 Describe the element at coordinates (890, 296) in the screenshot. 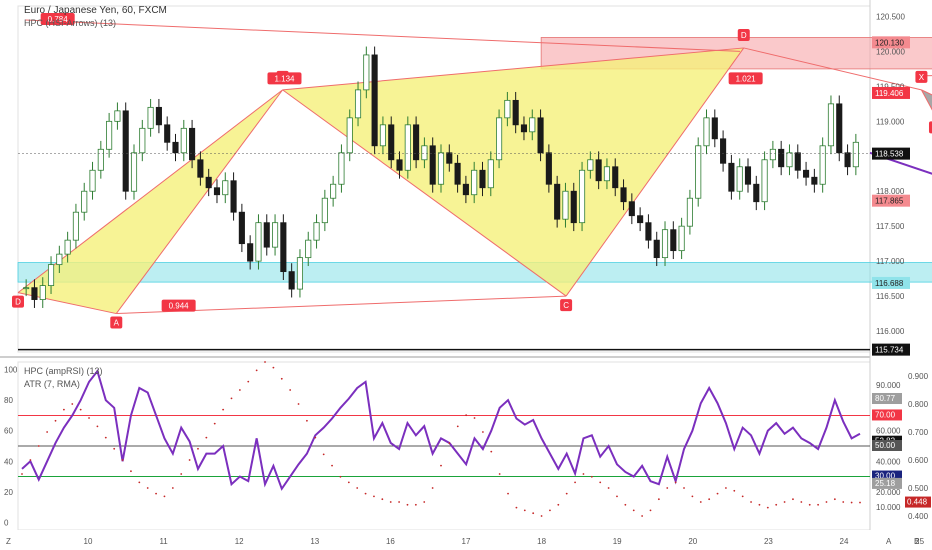

I see `price-axis-tick: 116.500` at that location.